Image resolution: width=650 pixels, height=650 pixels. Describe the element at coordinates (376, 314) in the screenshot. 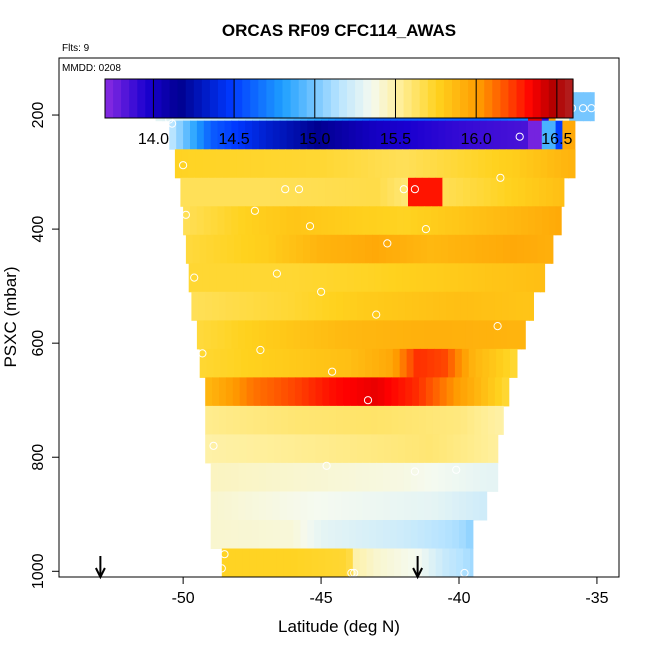

I see `sample-point` at that location.